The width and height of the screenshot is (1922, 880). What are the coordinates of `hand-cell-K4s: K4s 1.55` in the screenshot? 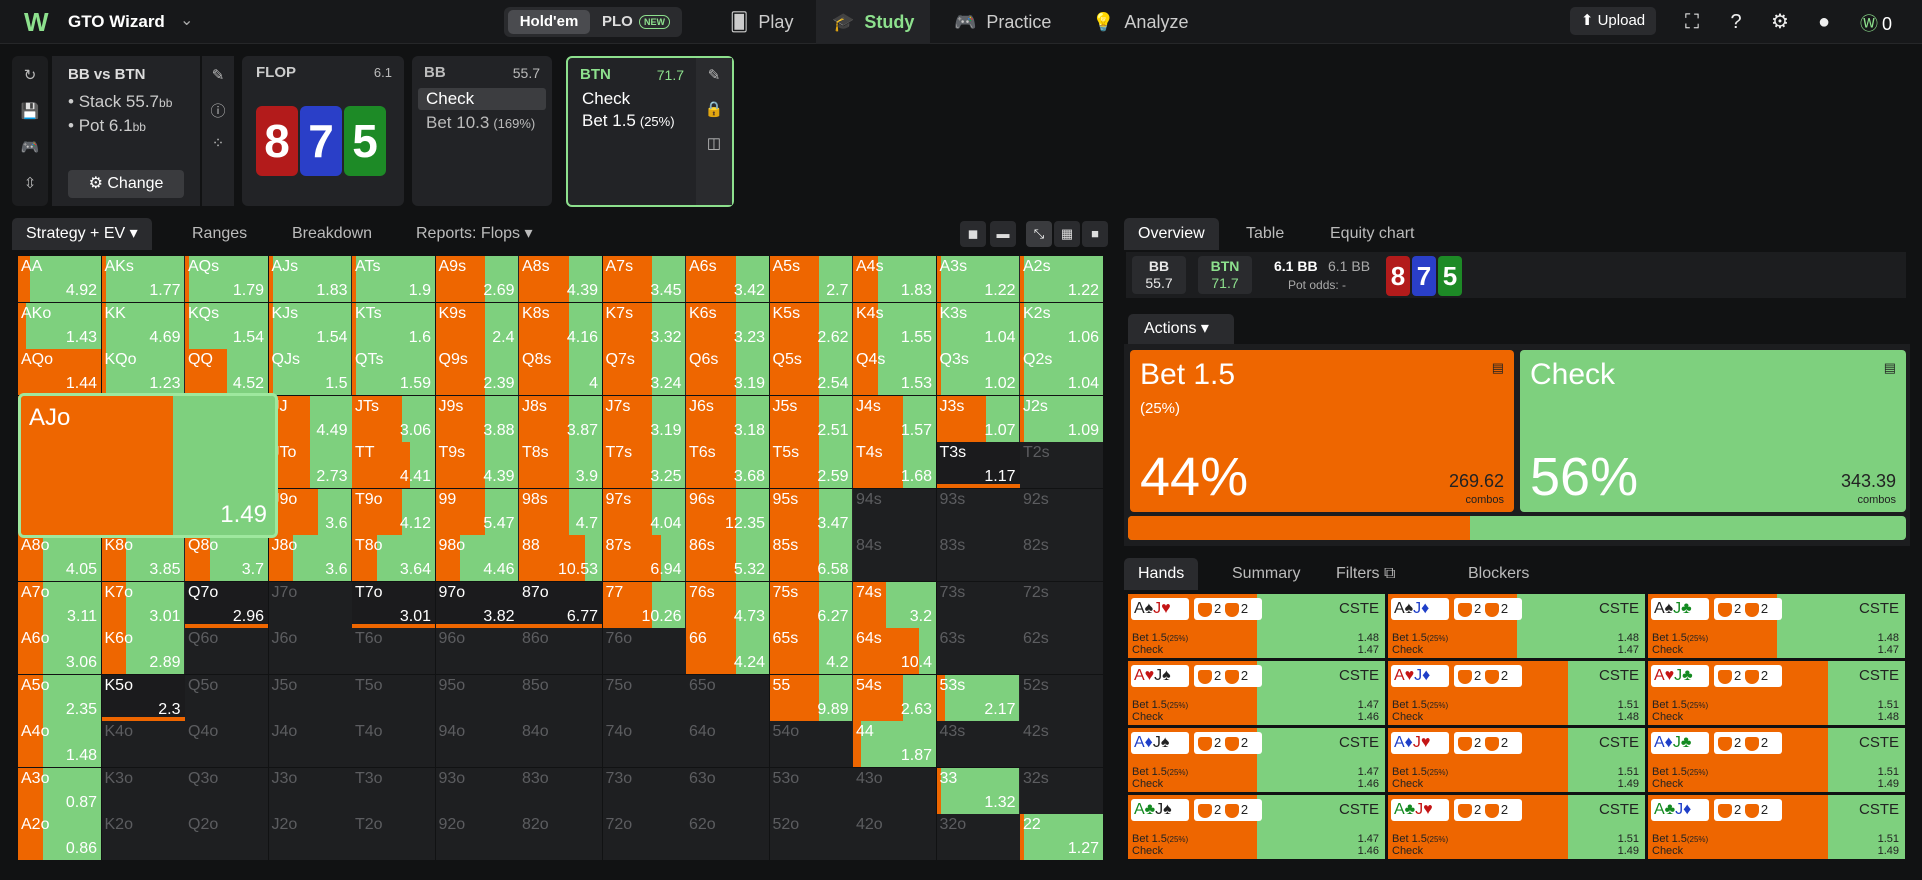 It's located at (894, 325).